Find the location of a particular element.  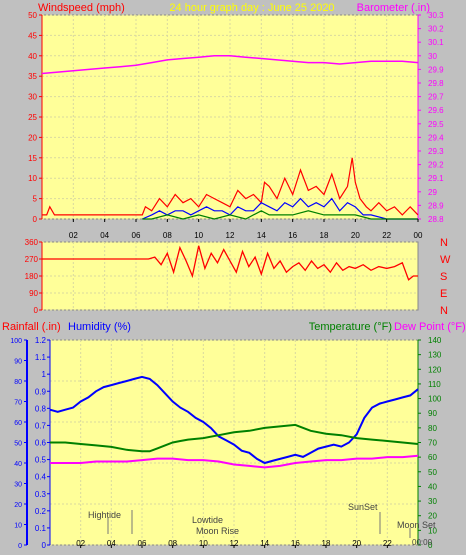

temperature-axis-title: Temperature (°F) is located at coordinates (350, 327).